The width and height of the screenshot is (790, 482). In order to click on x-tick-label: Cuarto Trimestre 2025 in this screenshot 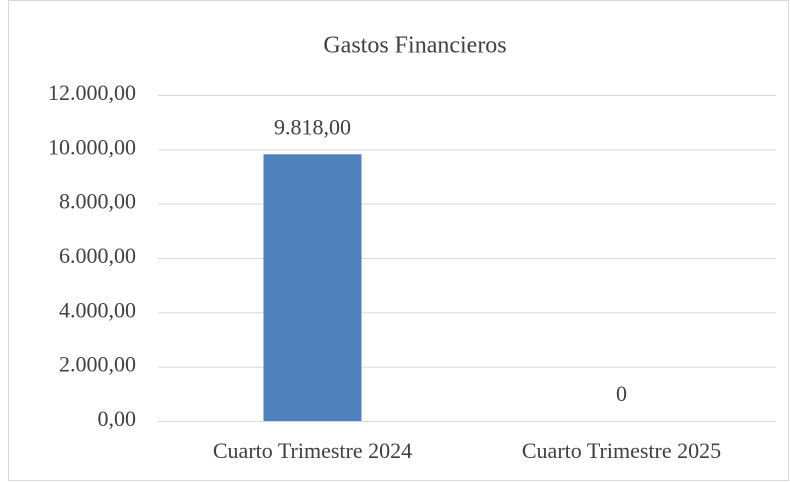, I will do `click(621, 450)`.